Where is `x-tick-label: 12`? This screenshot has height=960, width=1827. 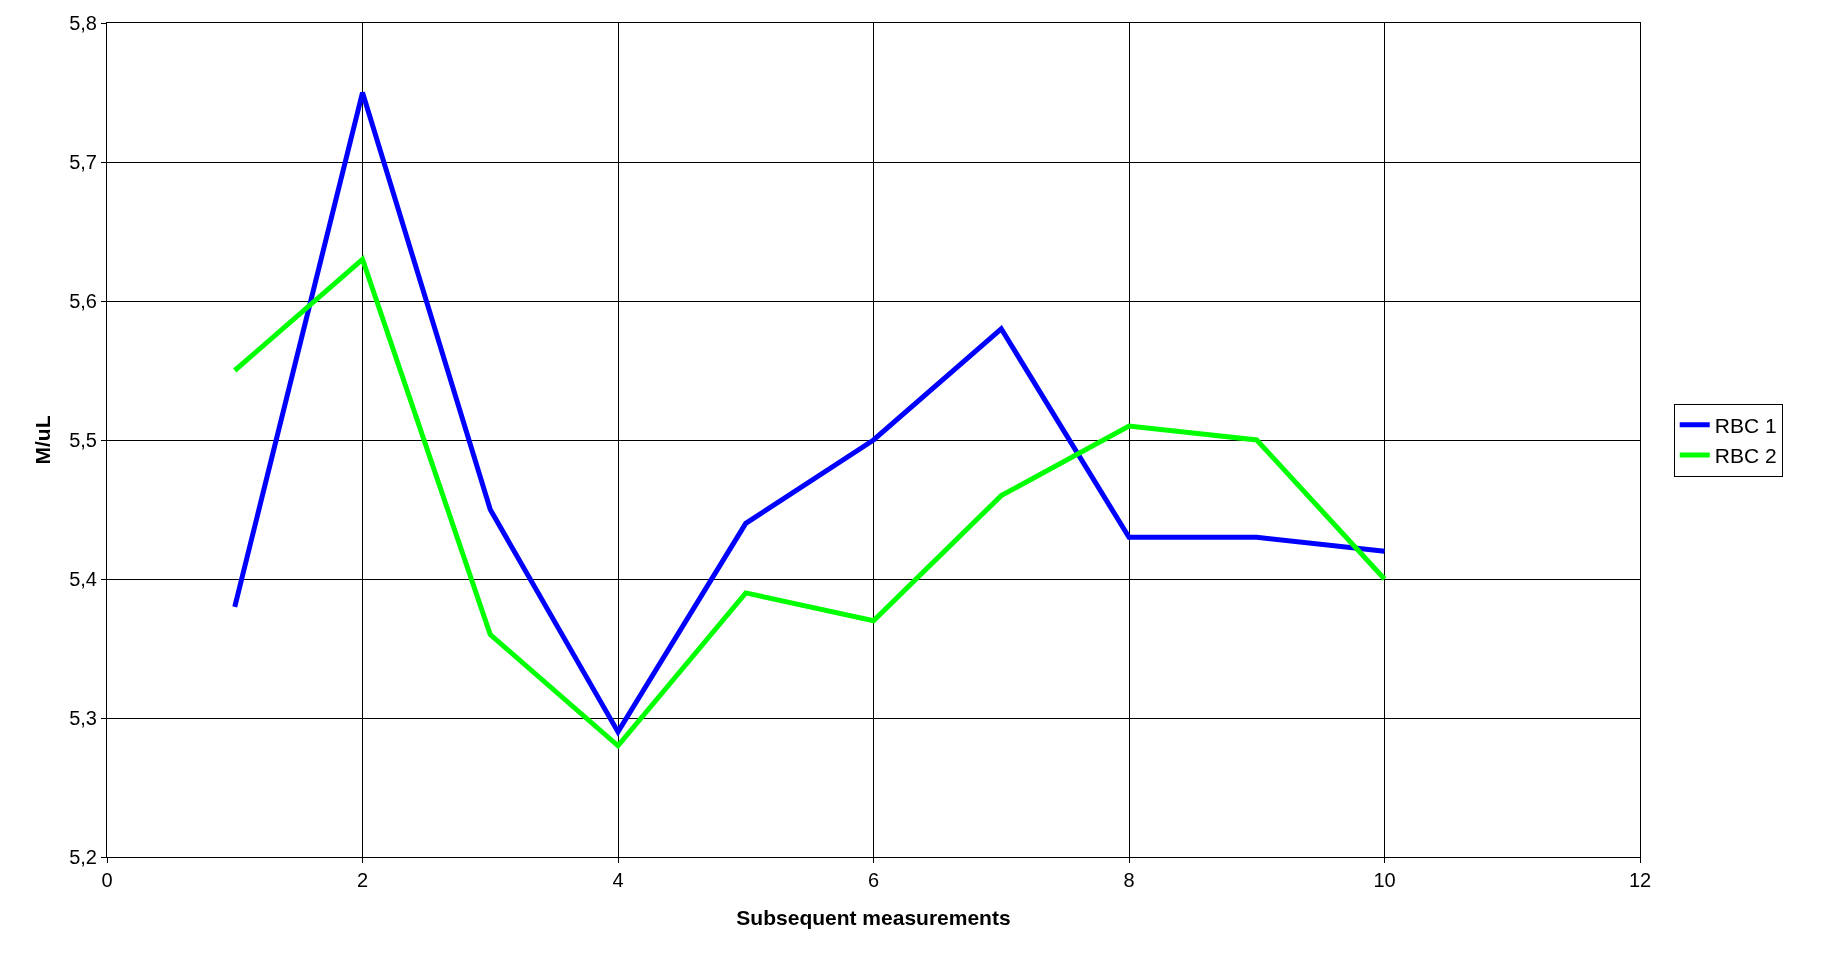 x-tick-label: 12 is located at coordinates (1640, 880).